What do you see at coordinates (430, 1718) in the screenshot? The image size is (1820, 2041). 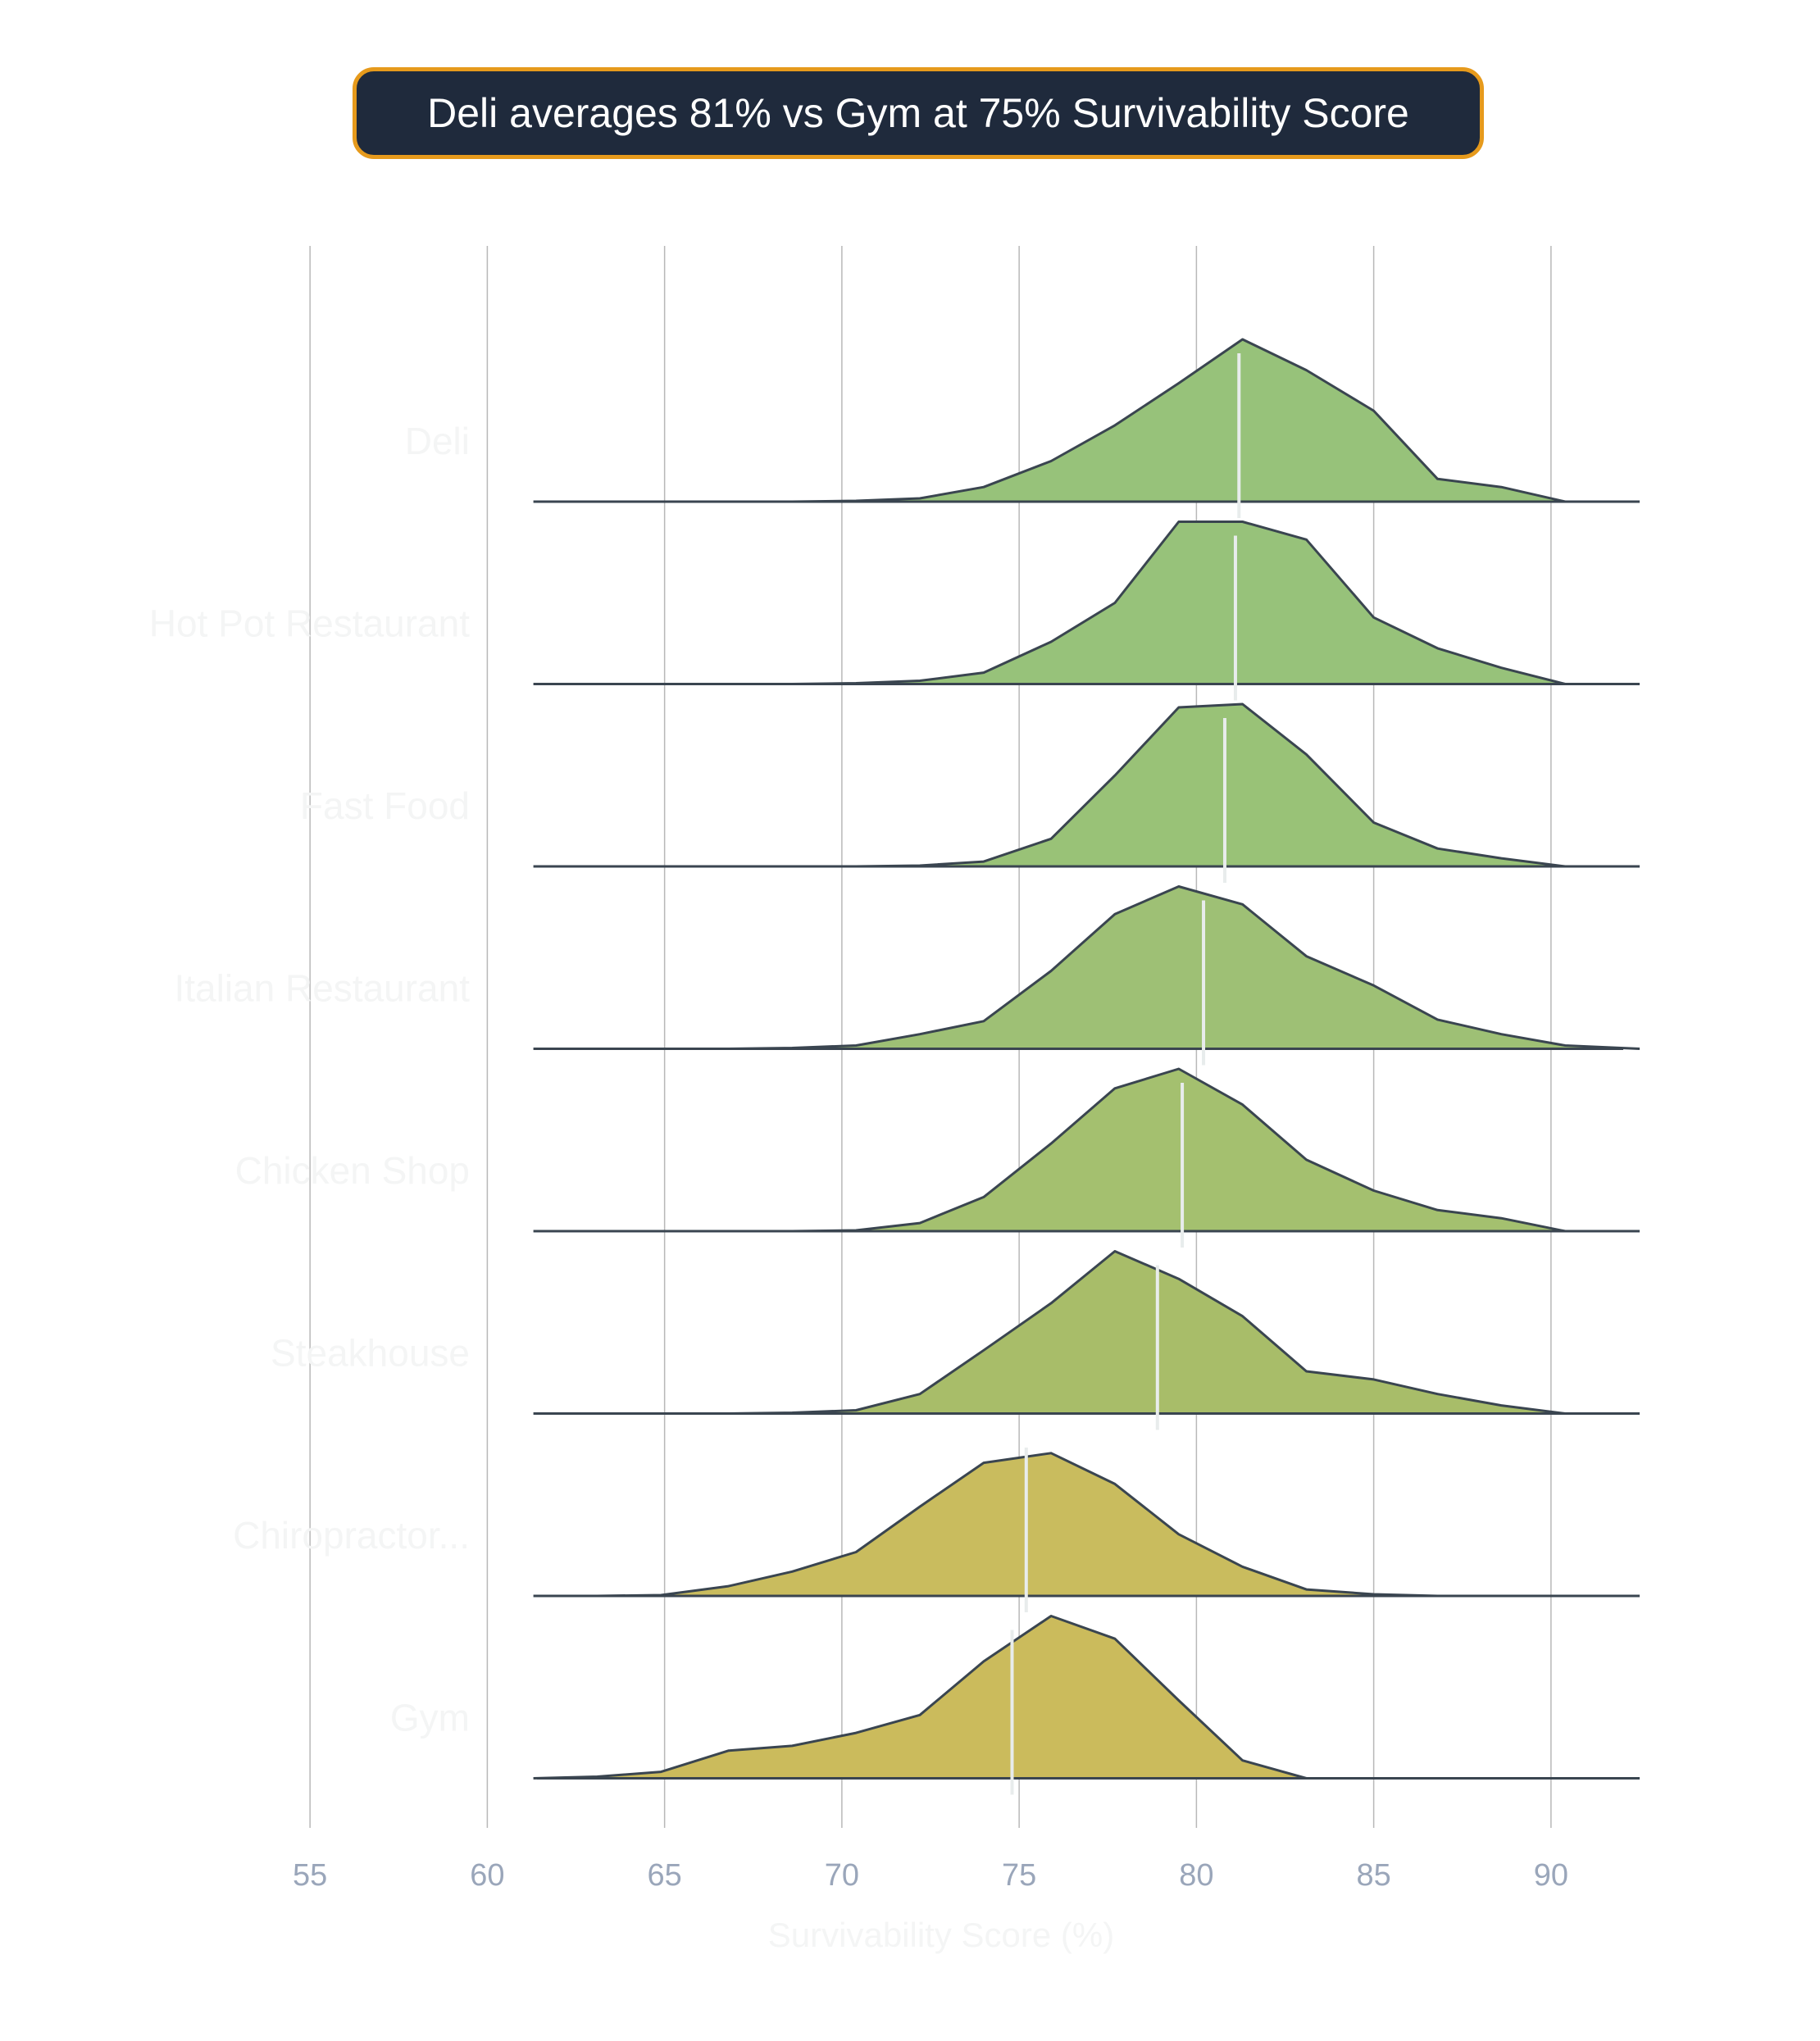 I see `category-label: Gym` at bounding box center [430, 1718].